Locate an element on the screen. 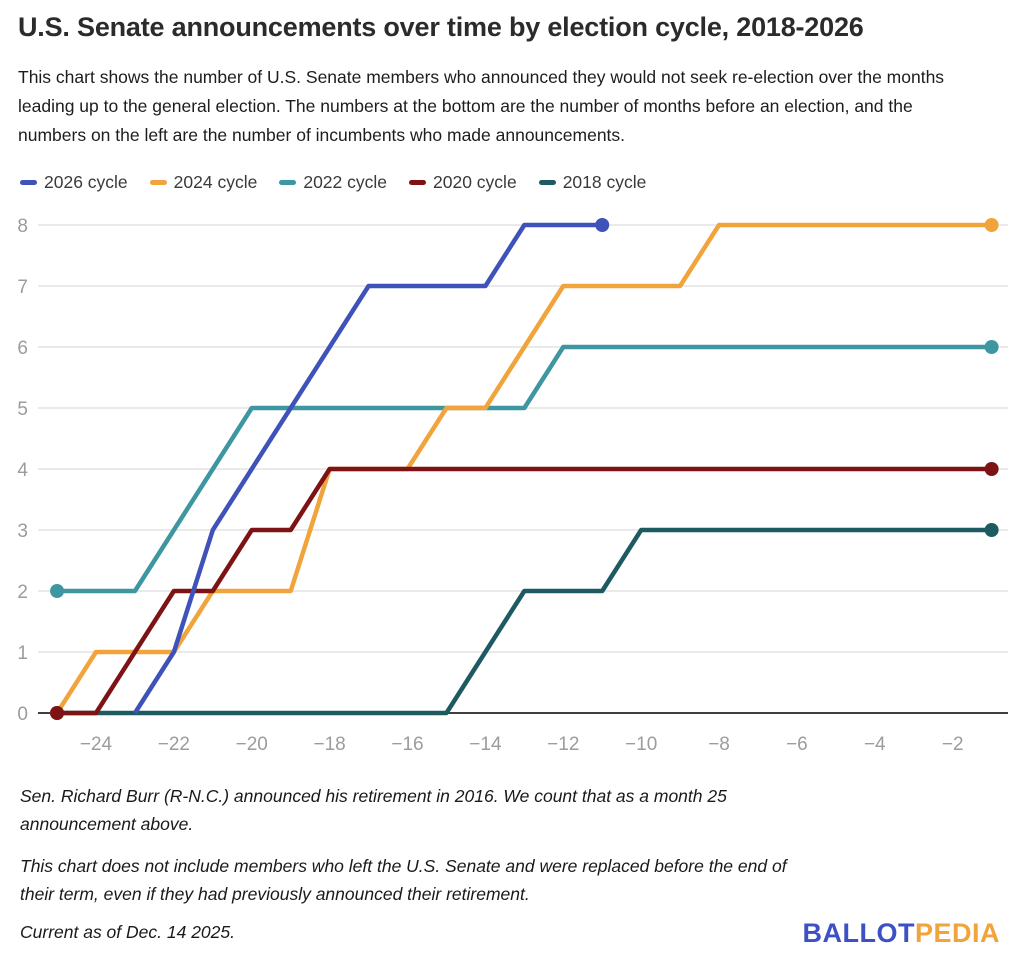  legend-item-2026-cycle: 2026 cycle is located at coordinates (74, 182).